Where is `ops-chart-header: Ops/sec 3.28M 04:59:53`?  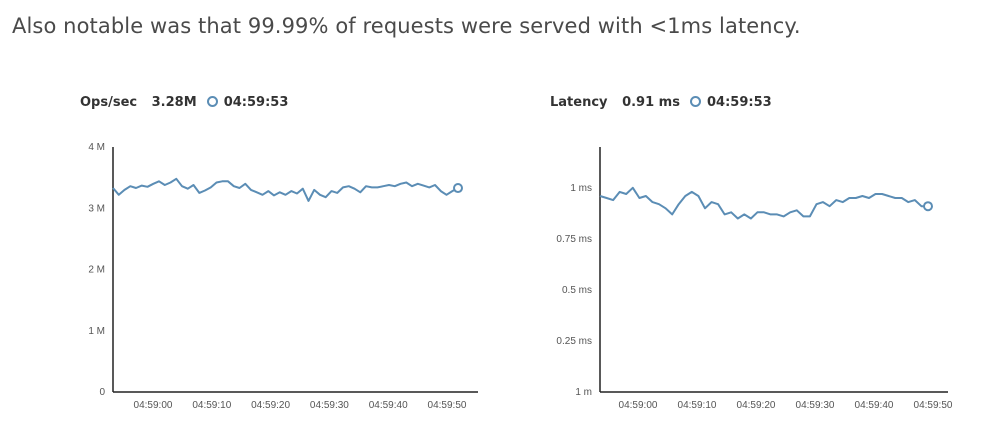 ops-chart-header: Ops/sec 3.28M 04:59:53 is located at coordinates (184, 102).